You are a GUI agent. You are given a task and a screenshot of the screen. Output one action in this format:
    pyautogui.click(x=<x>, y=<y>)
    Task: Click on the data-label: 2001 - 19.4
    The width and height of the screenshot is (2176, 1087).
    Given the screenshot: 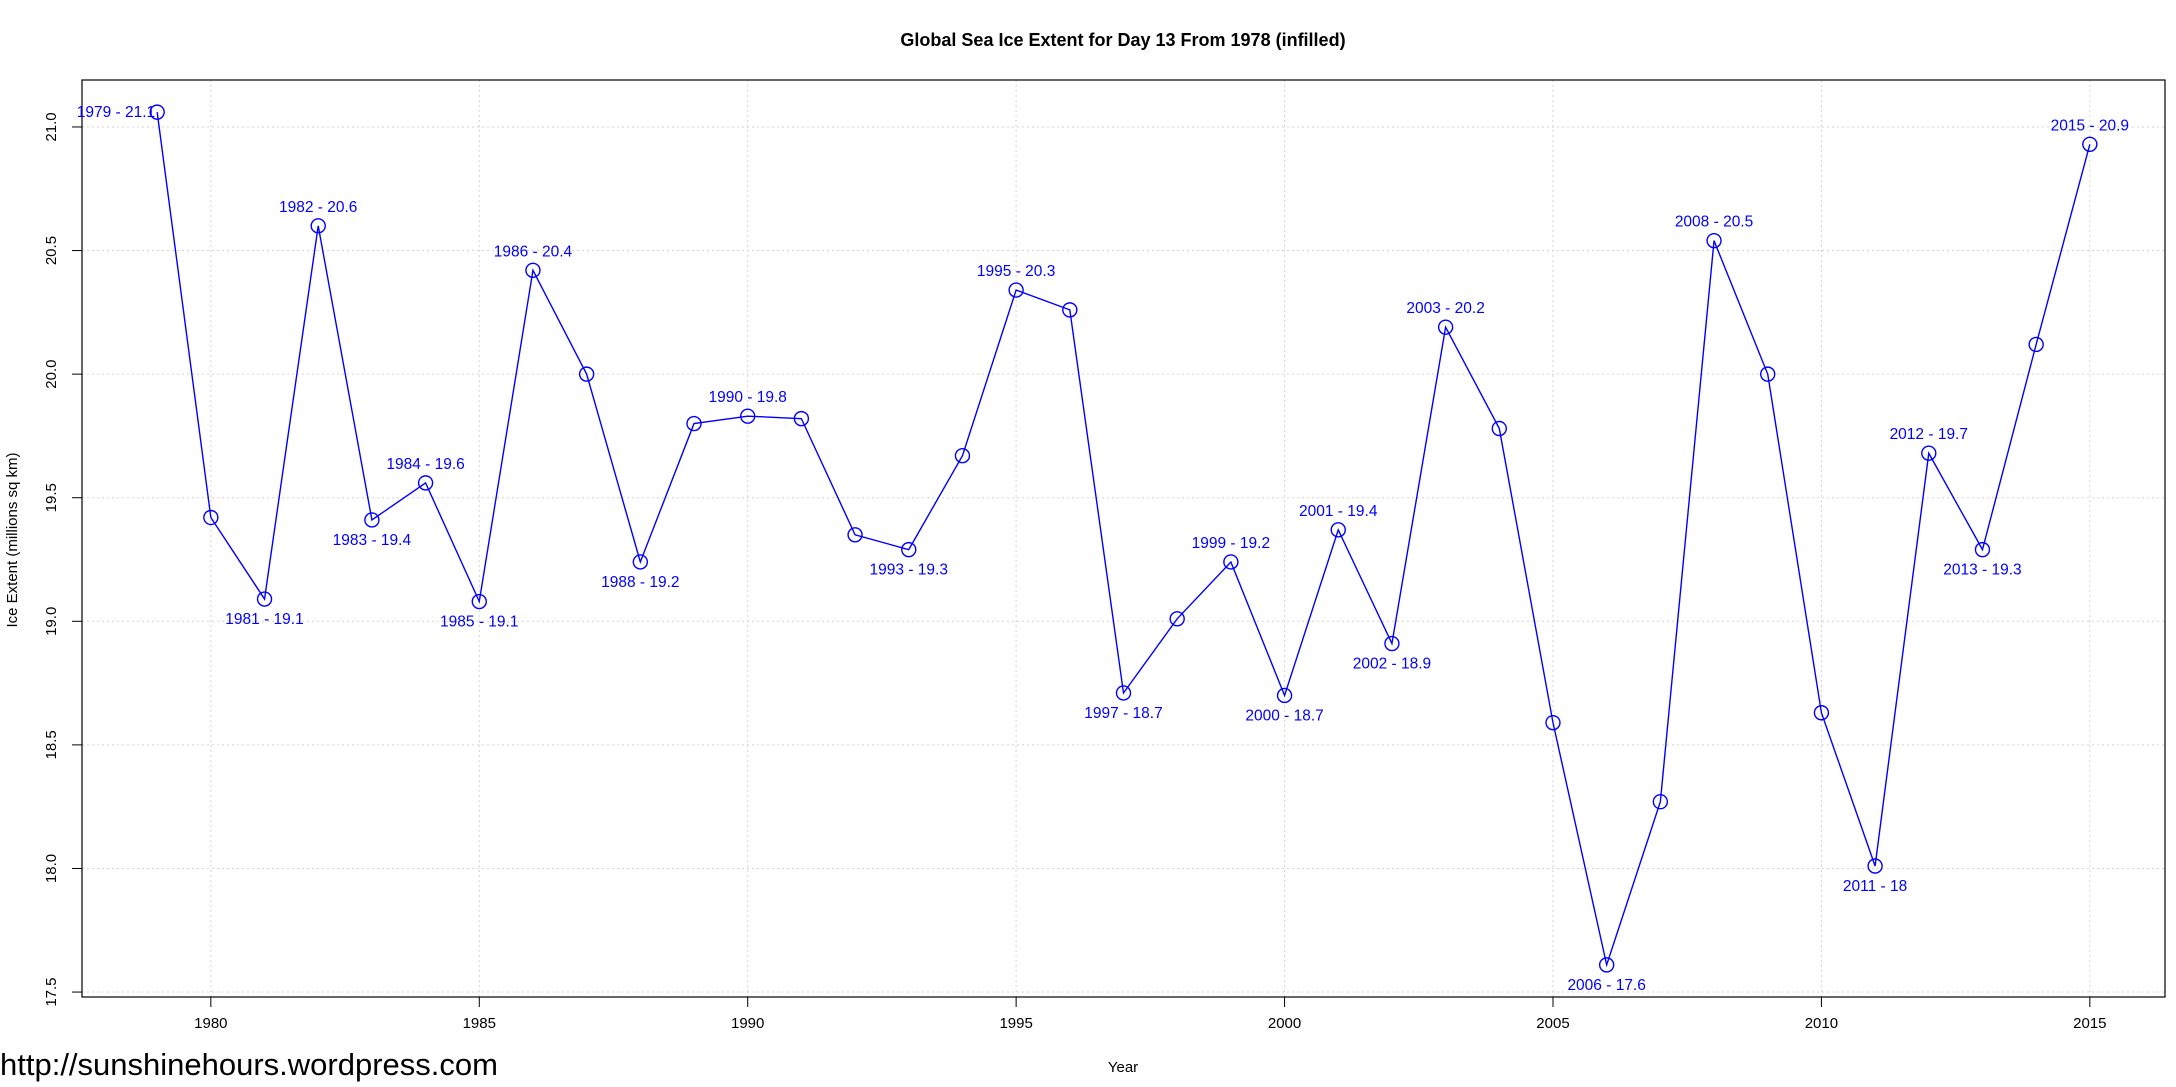 What is the action you would take?
    pyautogui.click(x=1338, y=511)
    